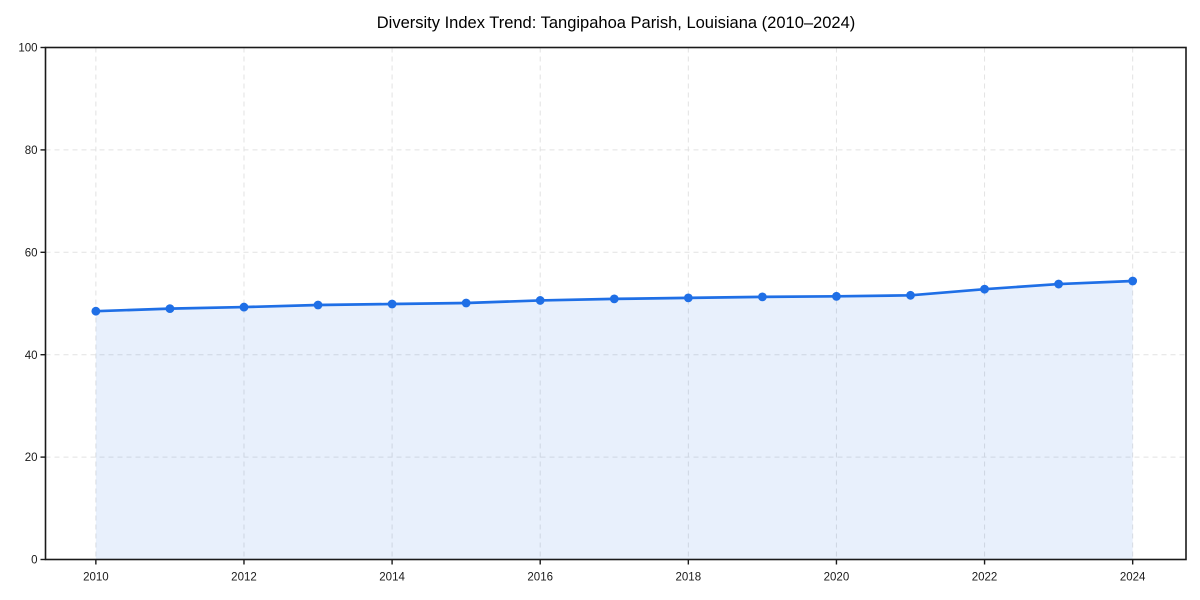  What do you see at coordinates (27, 49) in the screenshot?
I see `y-axis-tick-label: 100` at bounding box center [27, 49].